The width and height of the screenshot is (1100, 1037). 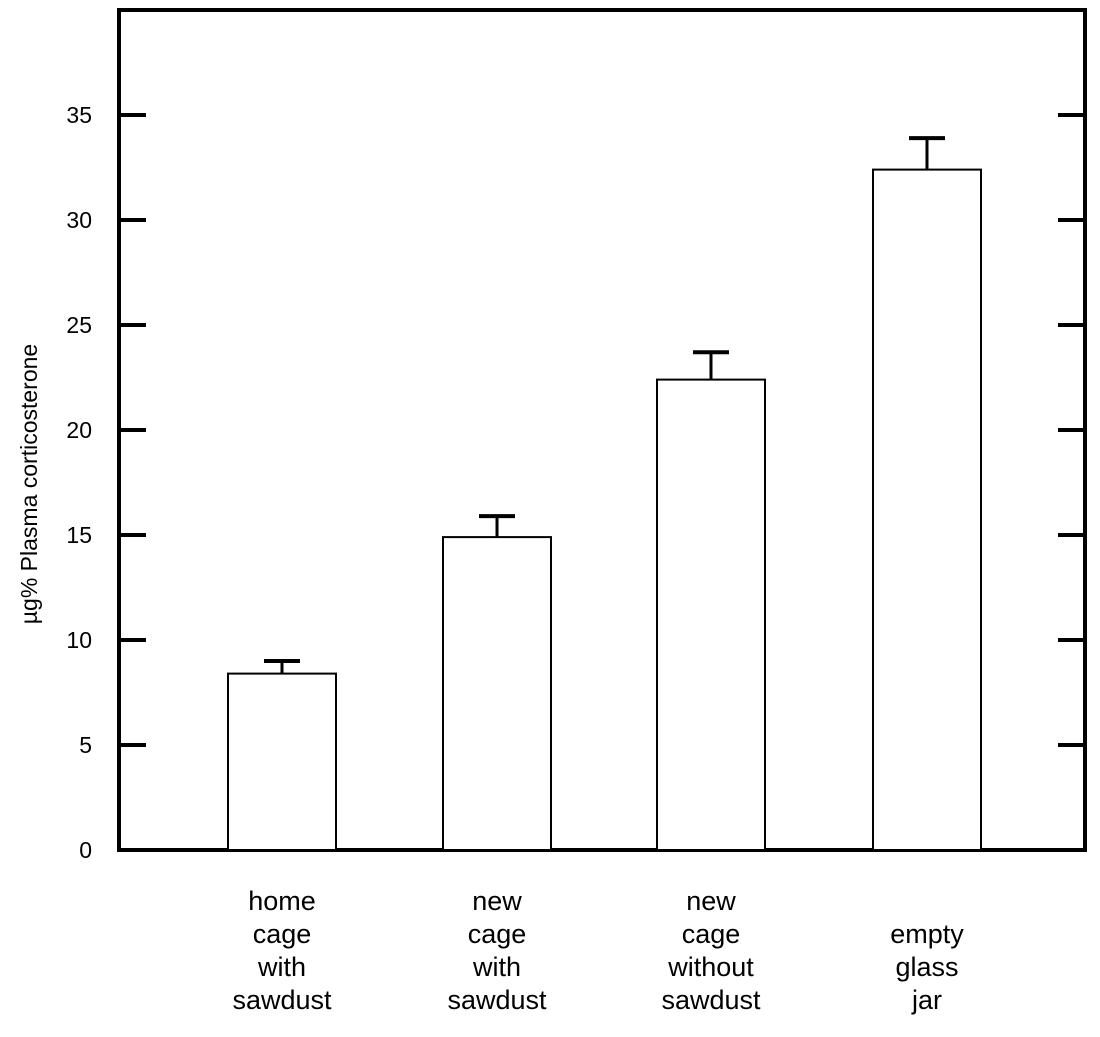 What do you see at coordinates (282, 901) in the screenshot?
I see `category-label-line: home` at bounding box center [282, 901].